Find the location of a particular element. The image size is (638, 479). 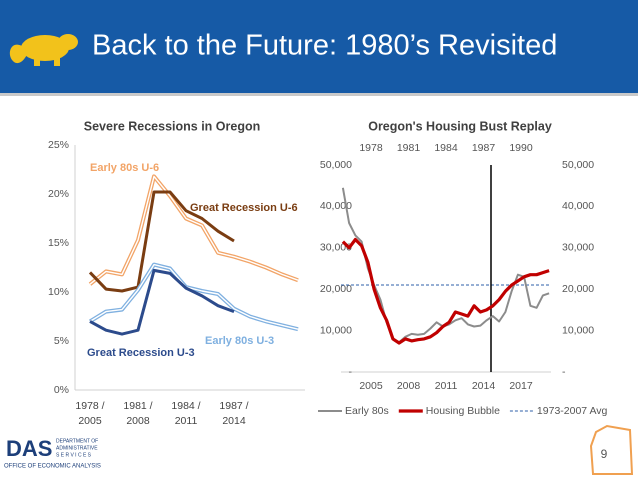

y2-tick-label: 10,000 is located at coordinates (578, 330).